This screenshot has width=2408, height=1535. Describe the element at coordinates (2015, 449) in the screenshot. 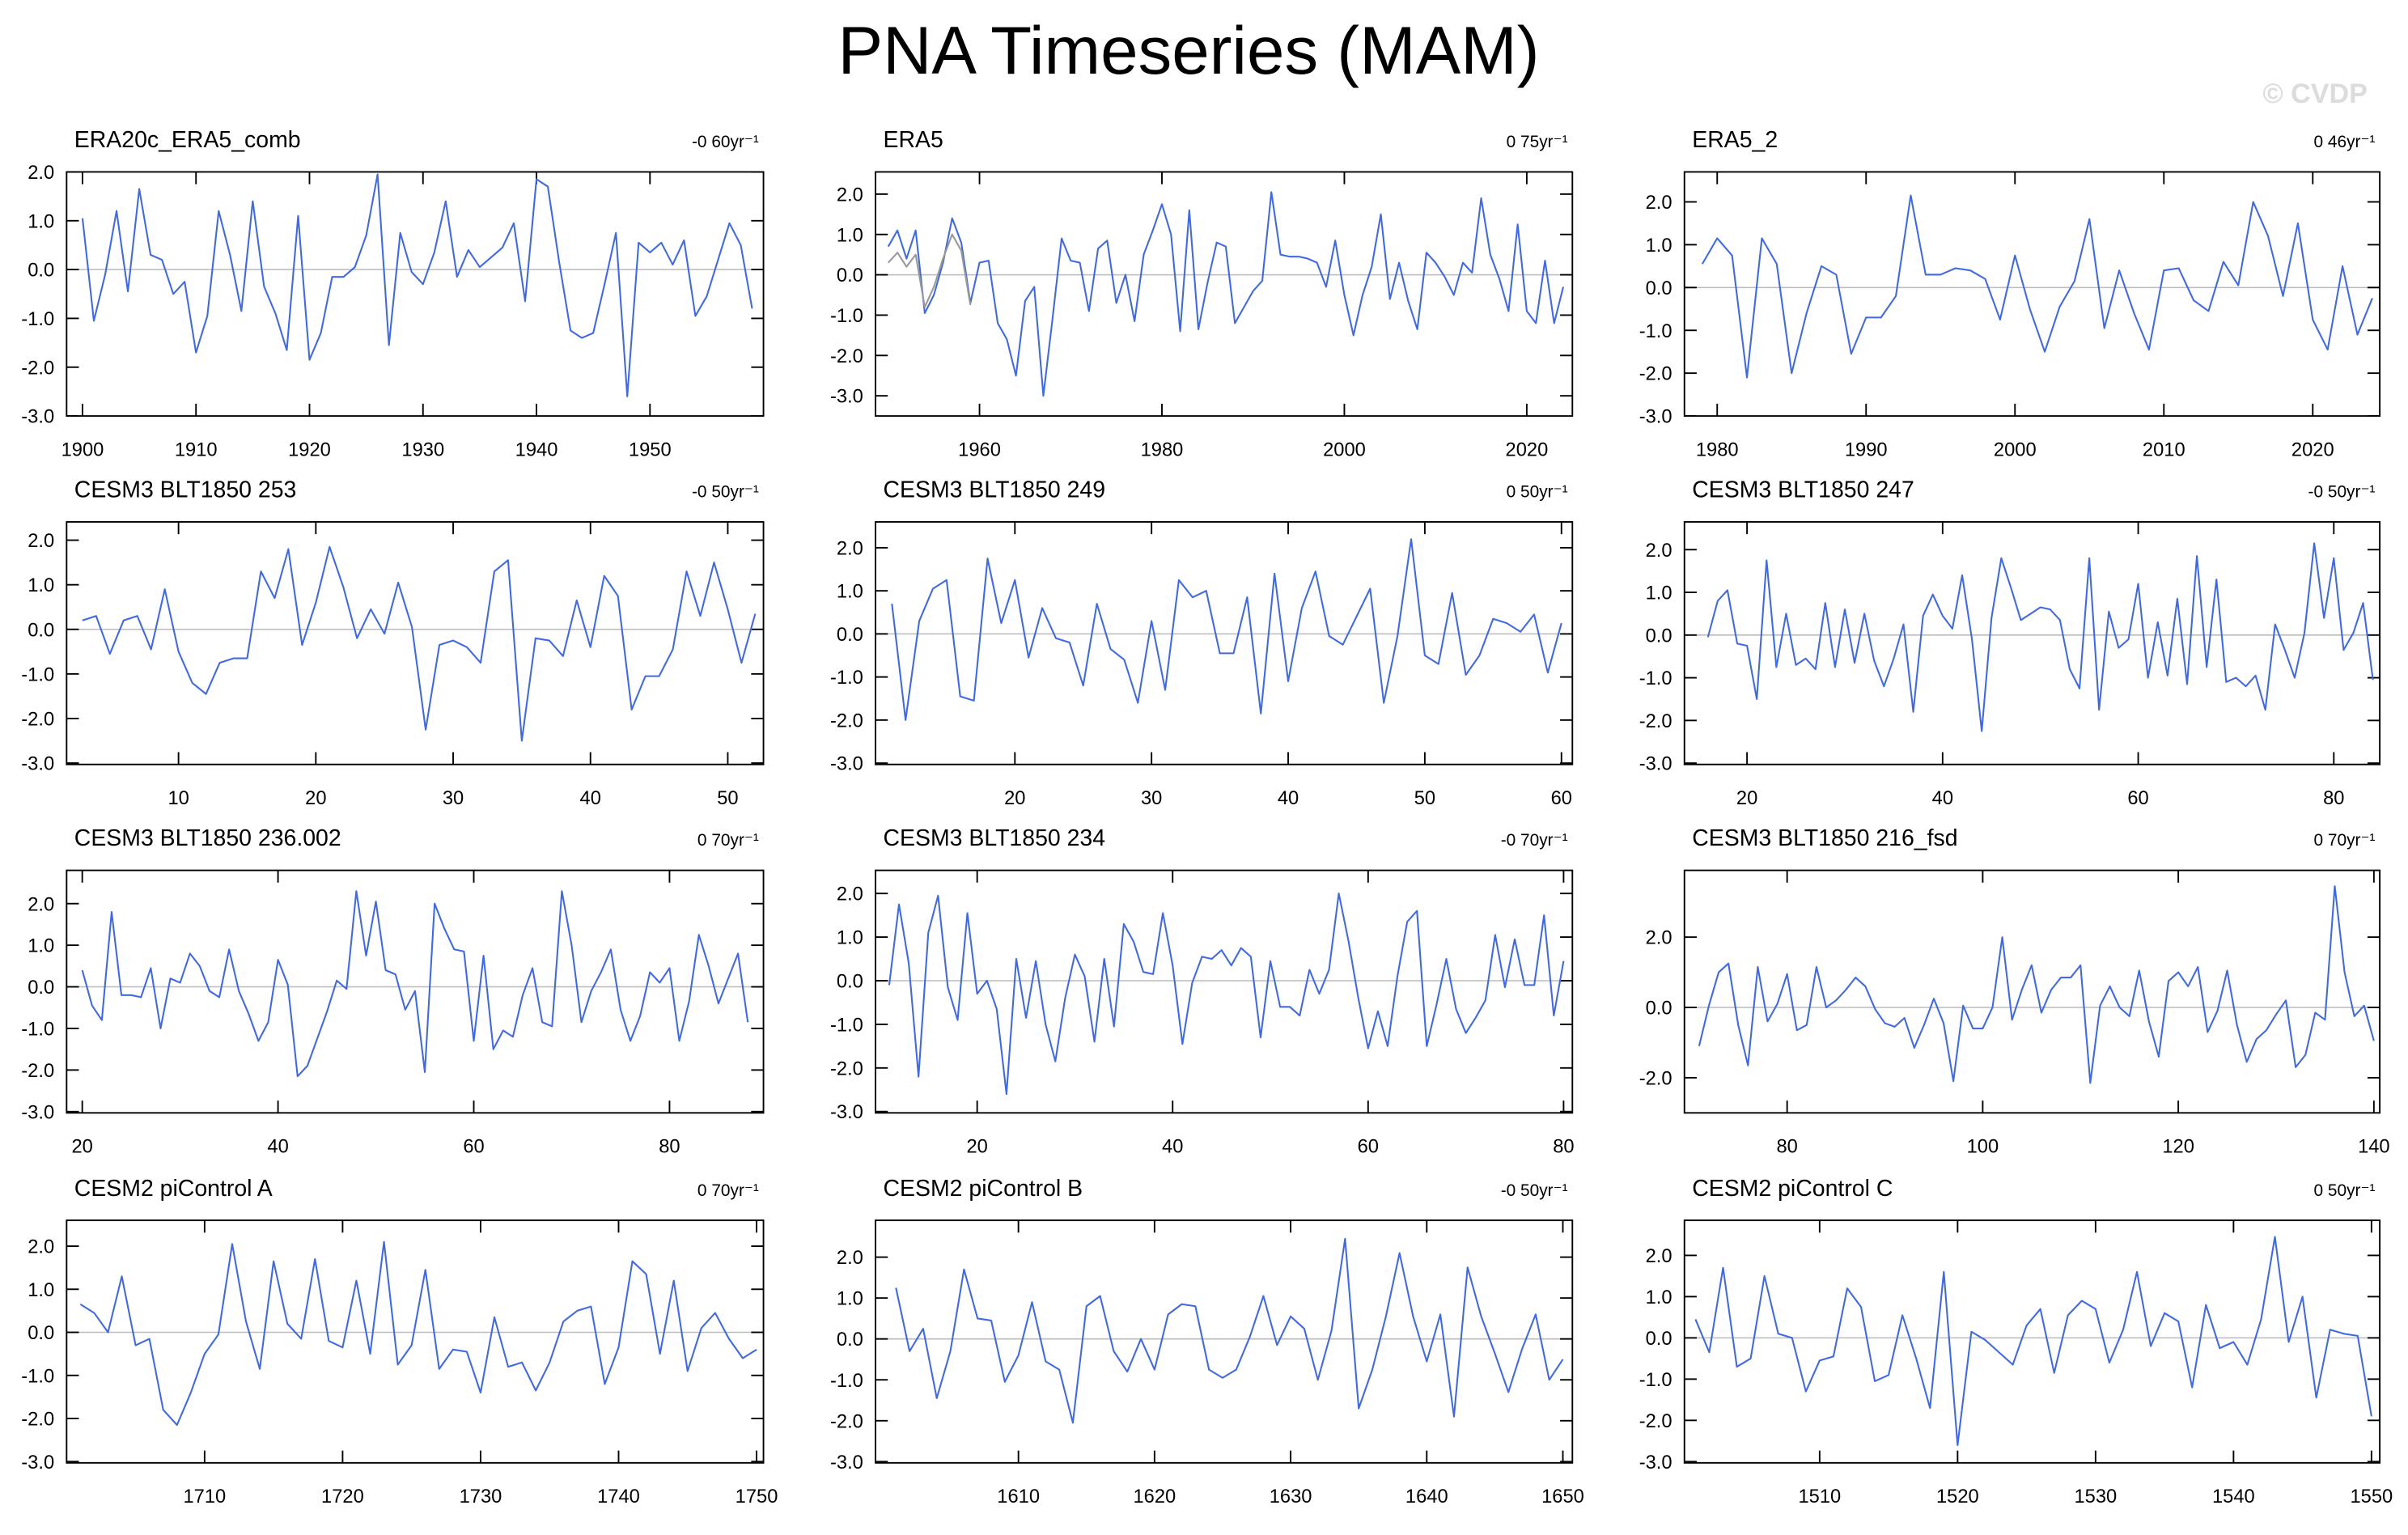

I see `x-tick-label: 2000` at that location.